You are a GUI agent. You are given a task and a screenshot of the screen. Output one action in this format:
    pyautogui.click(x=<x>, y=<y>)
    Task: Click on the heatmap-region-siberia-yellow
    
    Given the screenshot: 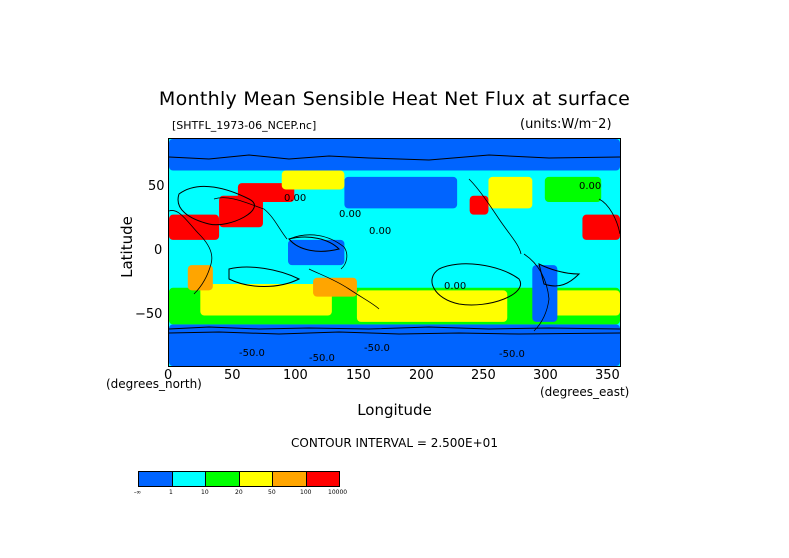 What is the action you would take?
    pyautogui.click(x=313, y=180)
    